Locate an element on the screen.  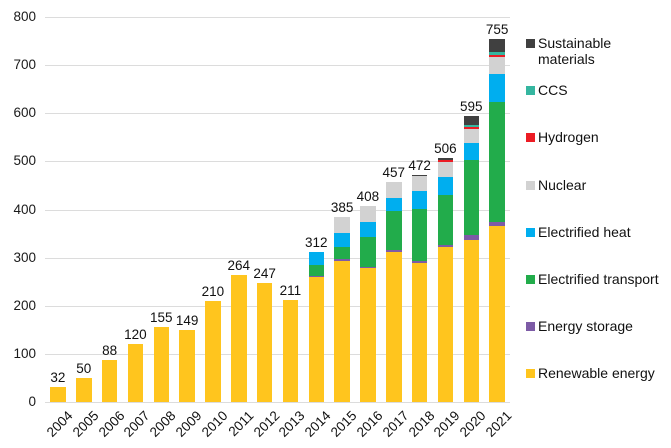
bar-total-label: 88 is located at coordinates (110, 350).